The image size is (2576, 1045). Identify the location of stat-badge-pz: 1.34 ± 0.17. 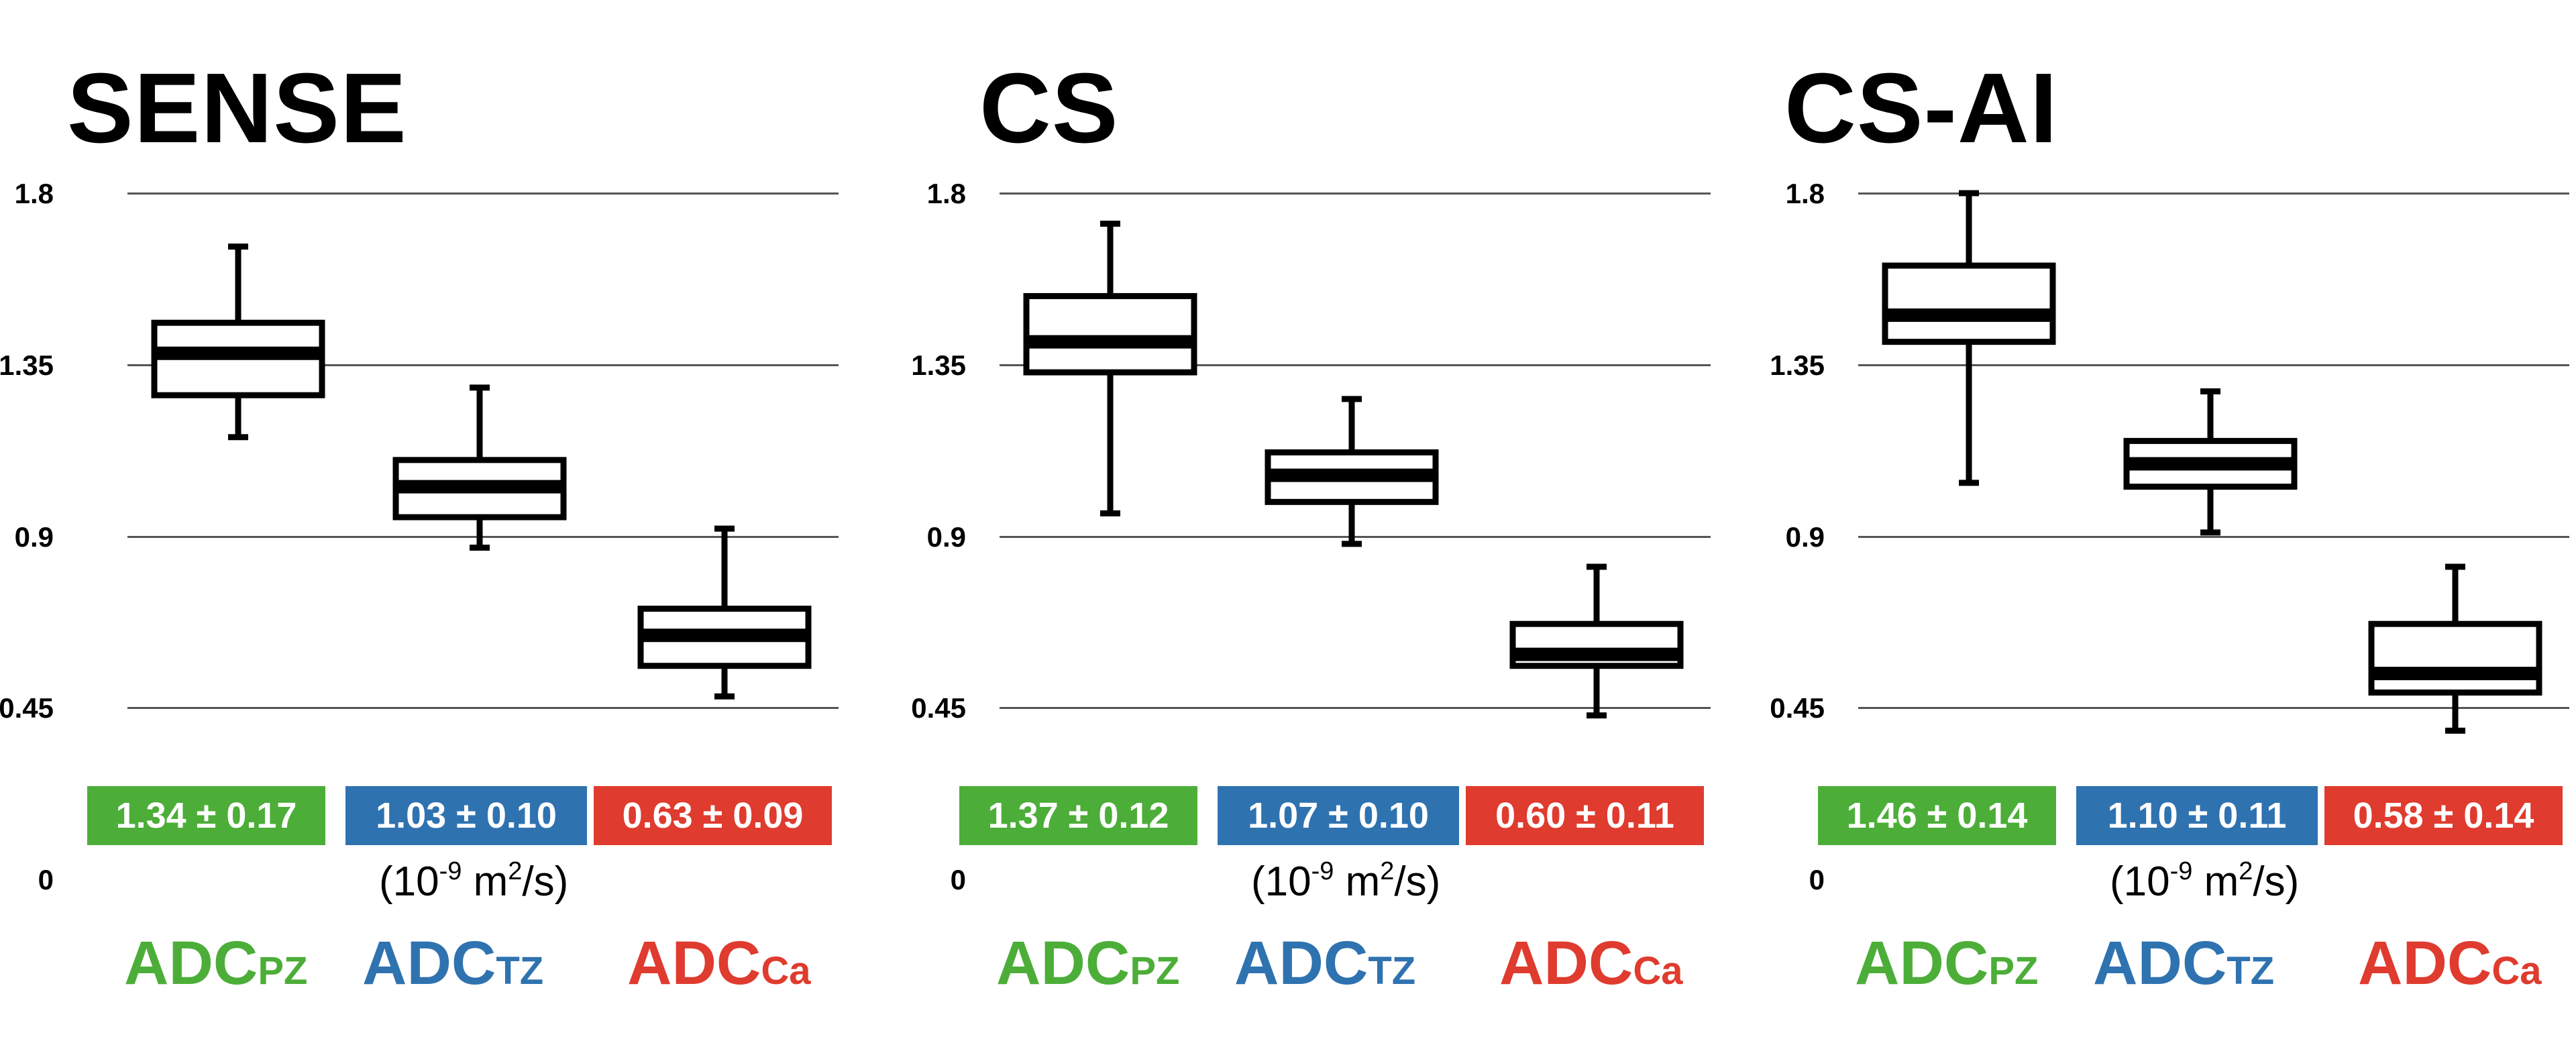
(206, 816).